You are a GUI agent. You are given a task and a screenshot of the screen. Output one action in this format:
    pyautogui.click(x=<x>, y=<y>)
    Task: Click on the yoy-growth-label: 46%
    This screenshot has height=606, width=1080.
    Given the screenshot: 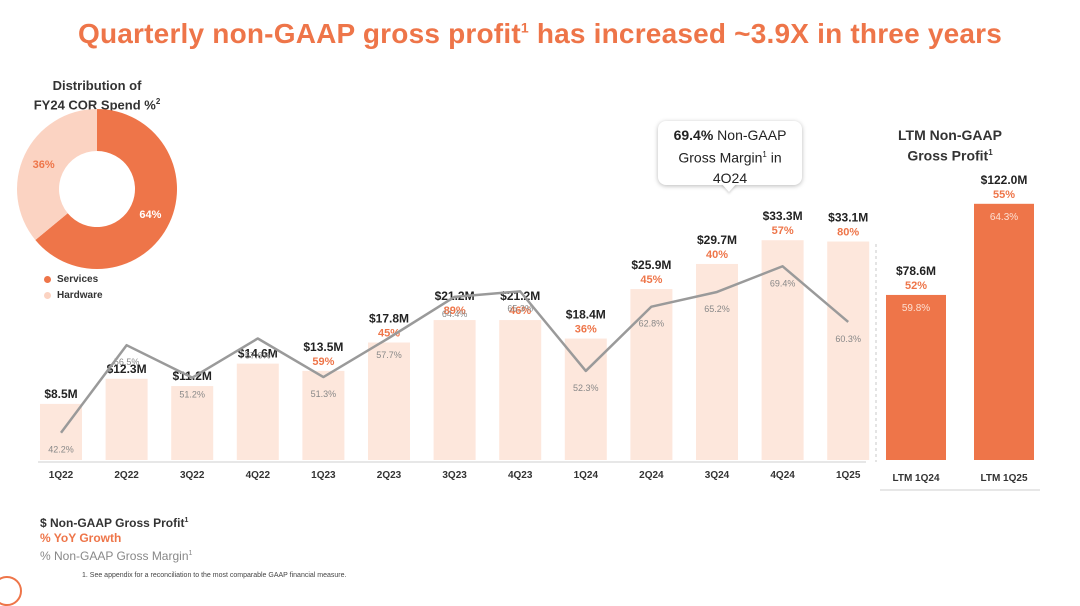 What is the action you would take?
    pyautogui.click(x=520, y=311)
    